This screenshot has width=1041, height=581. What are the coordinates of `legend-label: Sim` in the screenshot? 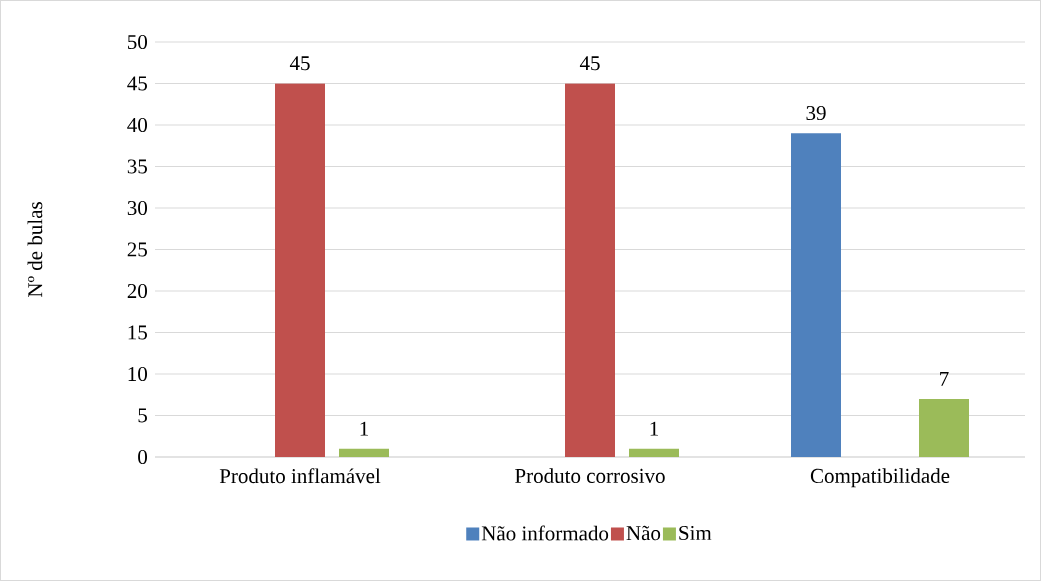 It's located at (695, 533).